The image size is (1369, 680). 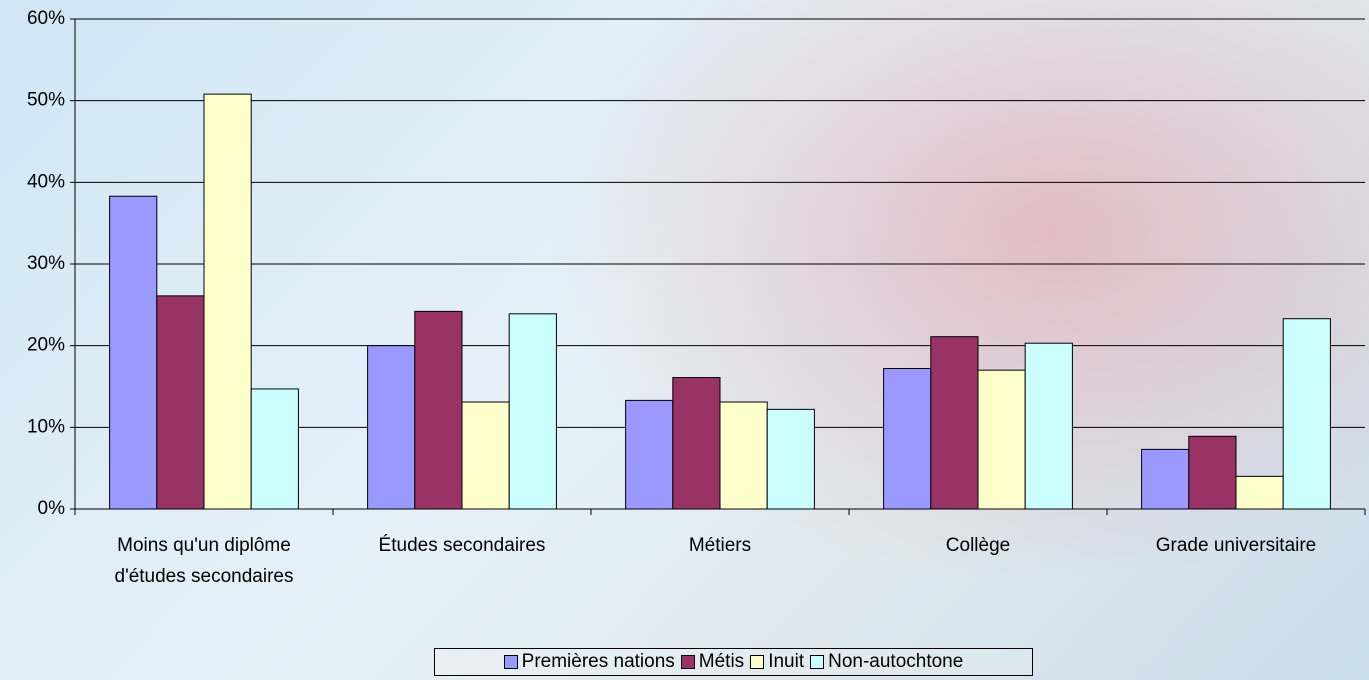 I want to click on y-tick-label: 30%, so click(x=46, y=263).